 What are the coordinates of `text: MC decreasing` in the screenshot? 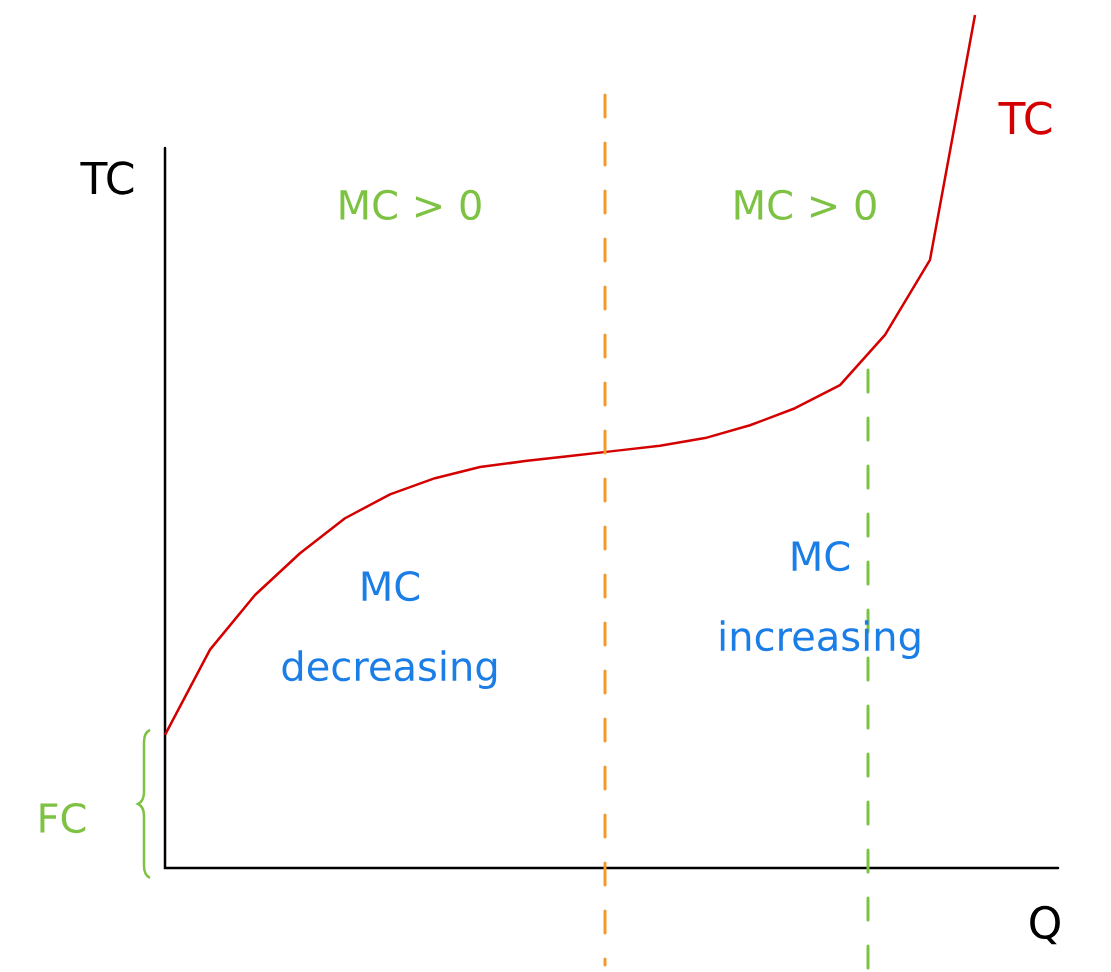 It's located at (389, 630).